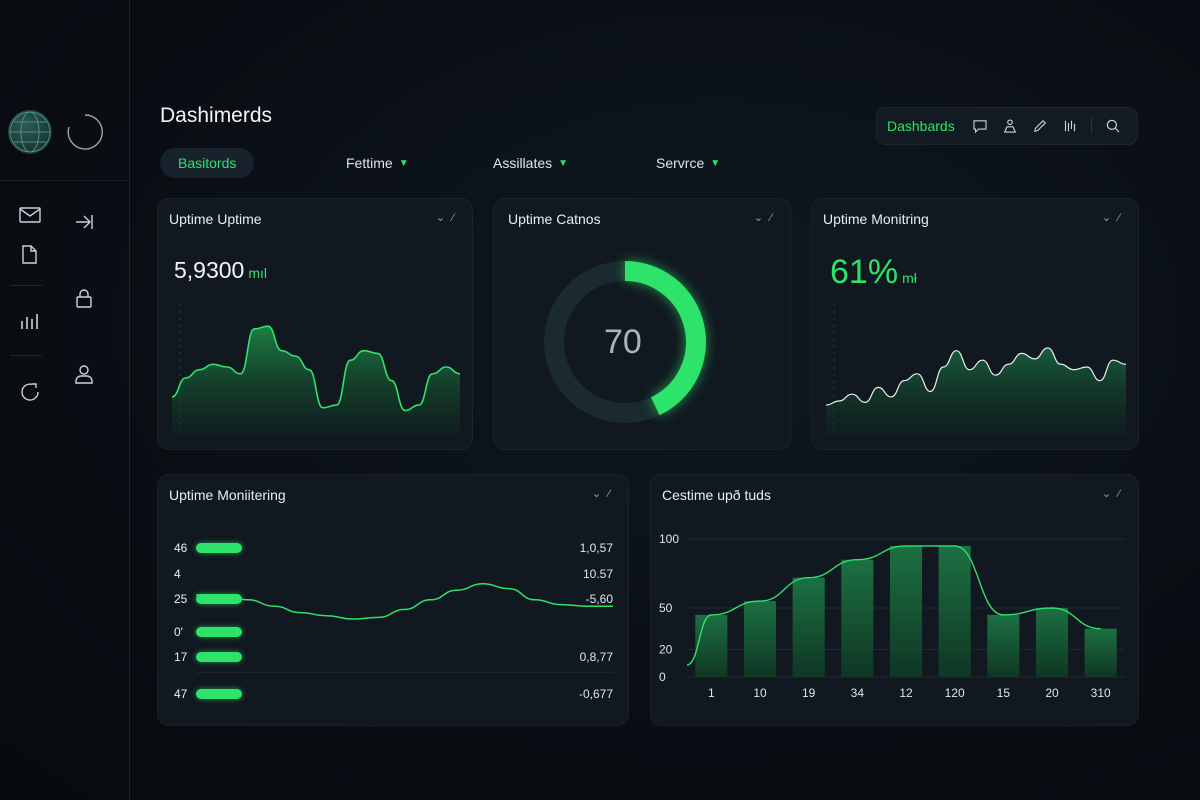  I want to click on spinner-icon, so click(85, 132).